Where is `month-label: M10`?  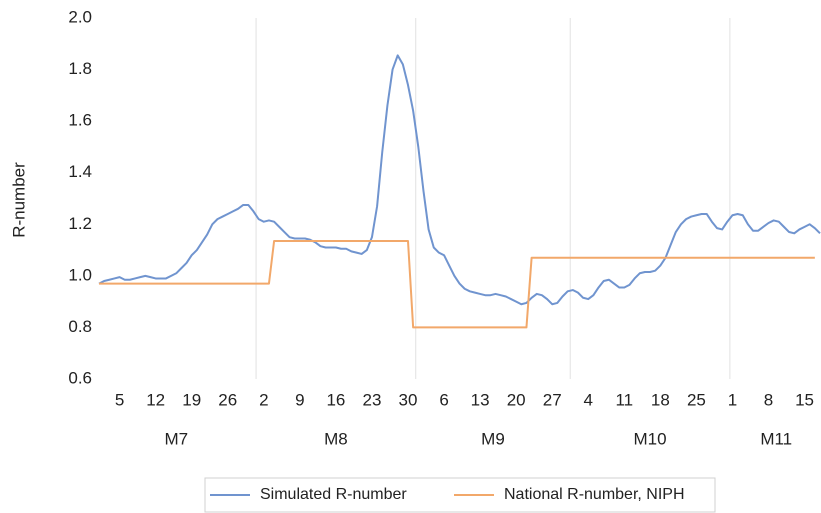 month-label: M10 is located at coordinates (650, 438).